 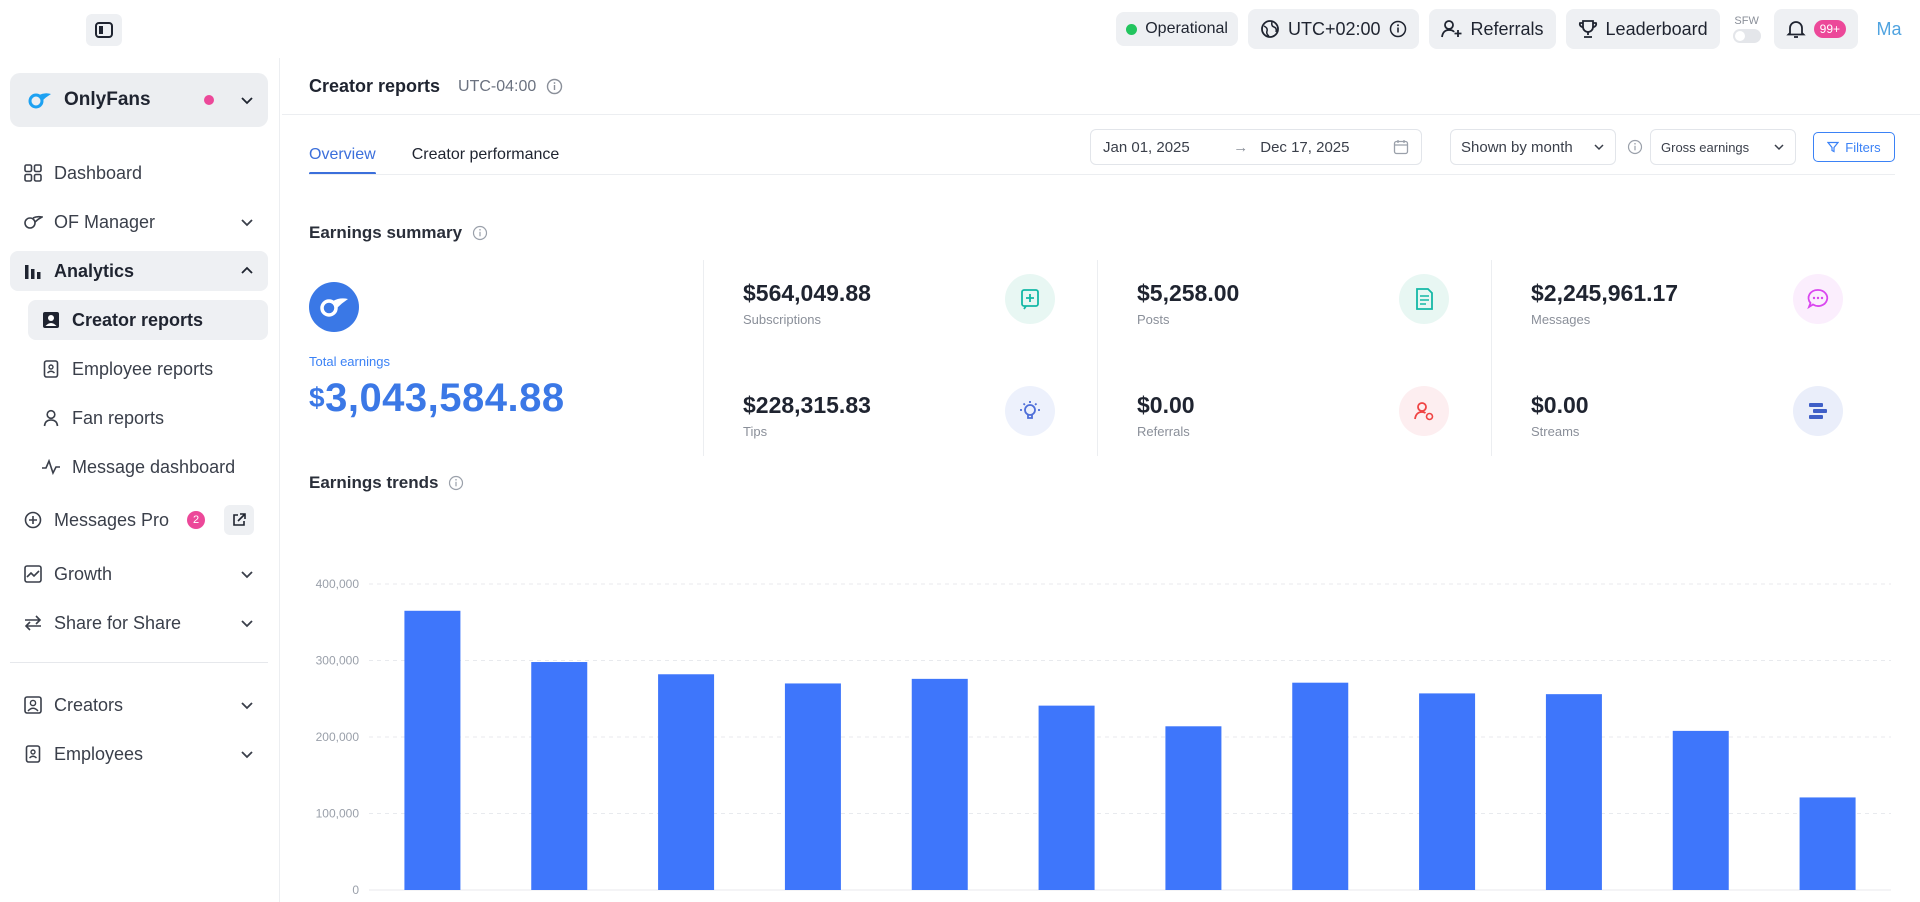 I want to click on sidebar-item-fan-reports: Fan reports, so click(x=148, y=418).